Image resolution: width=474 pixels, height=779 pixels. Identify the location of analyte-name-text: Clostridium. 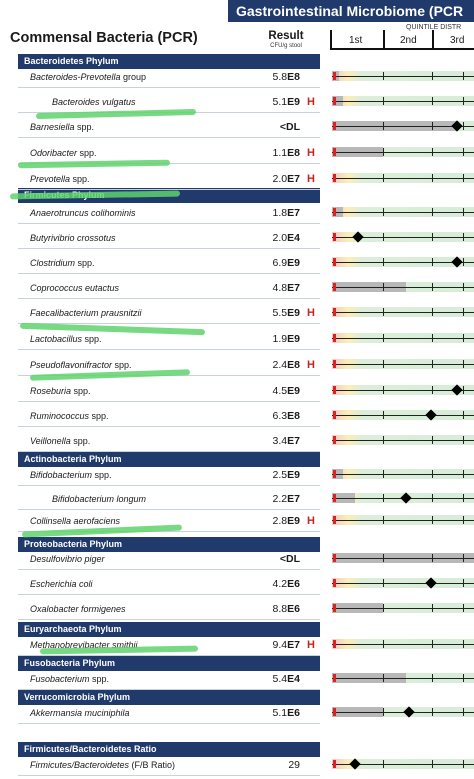
(53, 263).